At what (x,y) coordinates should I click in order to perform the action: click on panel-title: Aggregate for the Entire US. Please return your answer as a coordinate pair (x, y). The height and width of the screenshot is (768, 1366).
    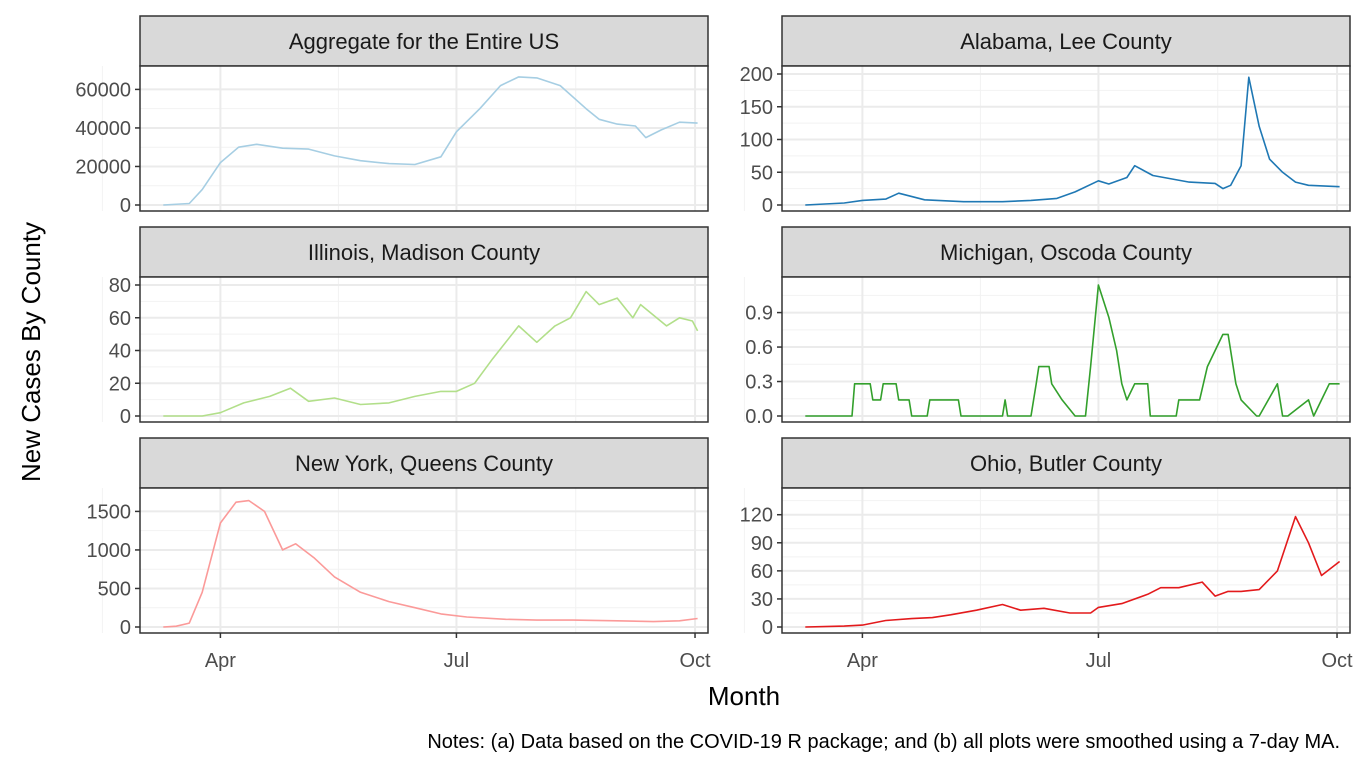
    Looking at the image, I should click on (424, 41).